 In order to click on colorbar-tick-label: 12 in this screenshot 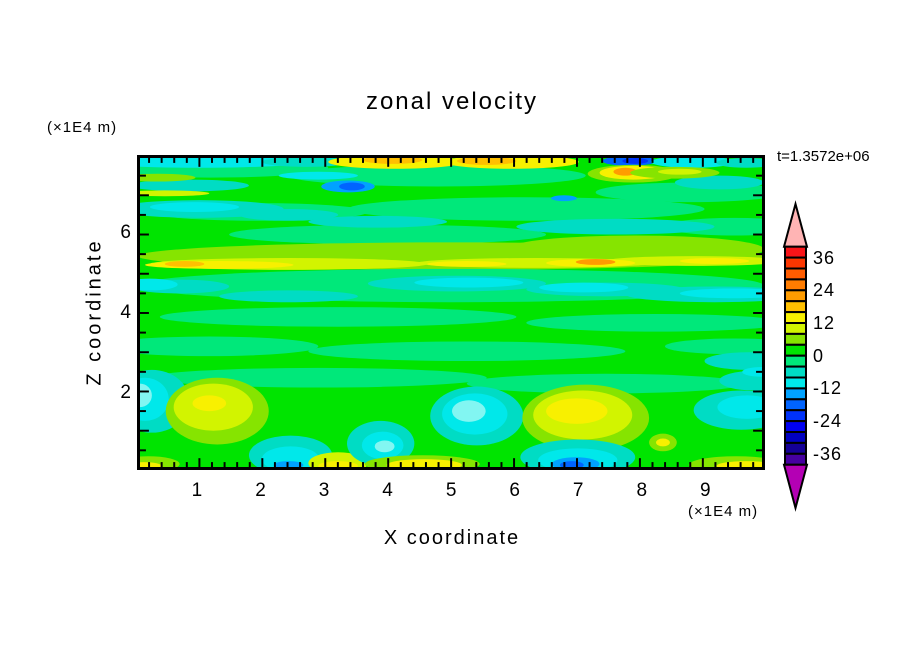, I will do `click(824, 323)`.